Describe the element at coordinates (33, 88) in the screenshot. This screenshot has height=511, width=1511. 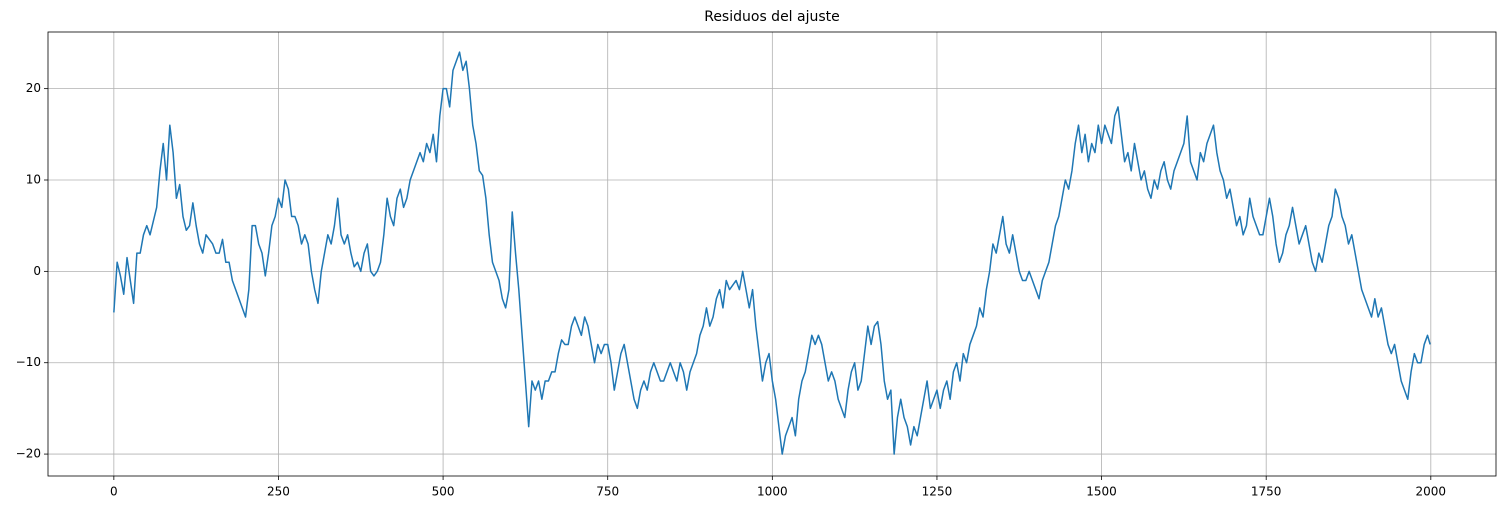
I see `y-tick-label: 20` at that location.